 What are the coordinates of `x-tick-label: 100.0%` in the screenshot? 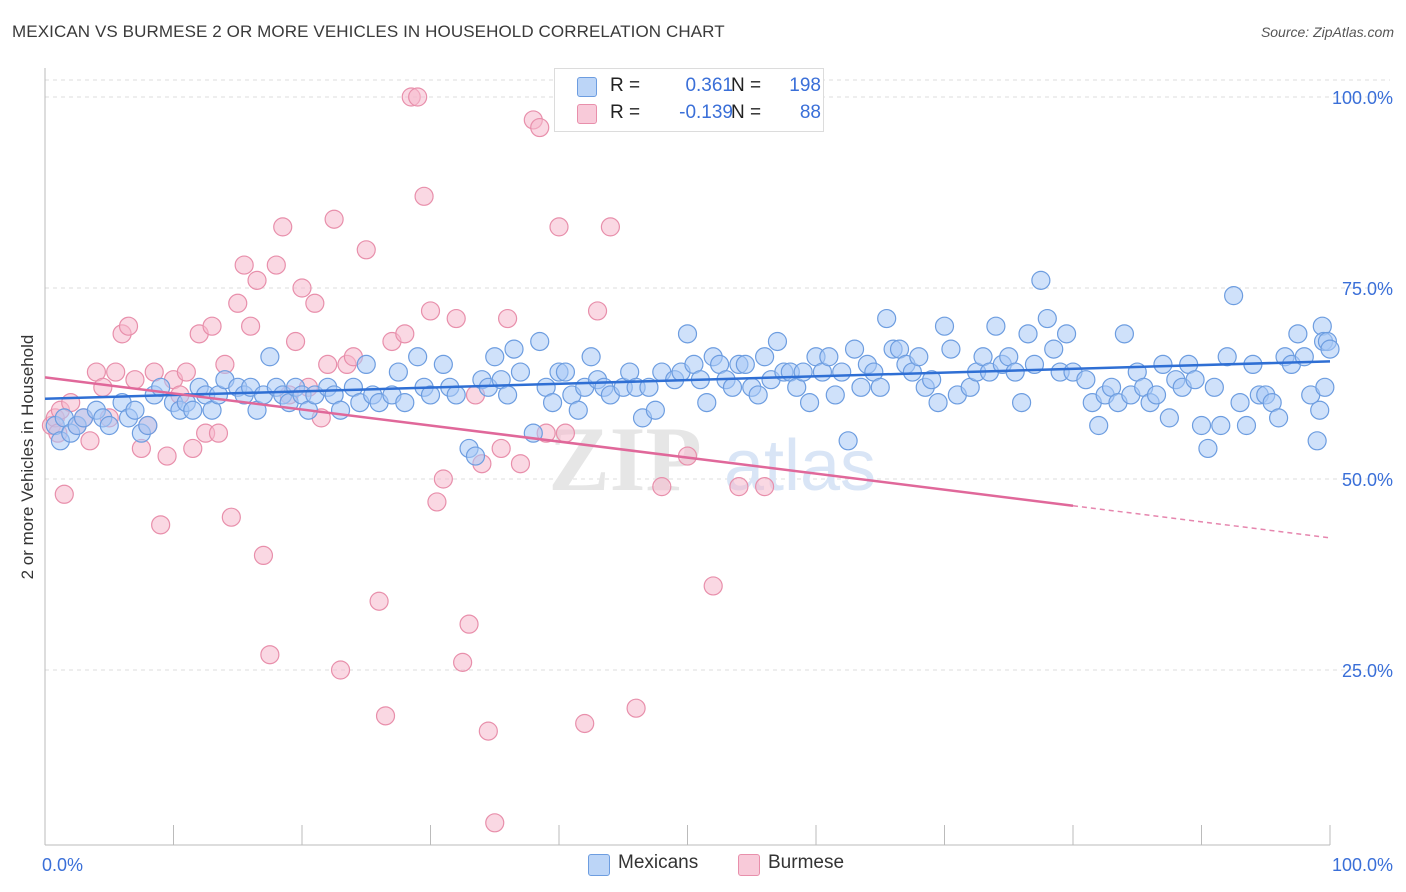 It's located at (1362, 865).